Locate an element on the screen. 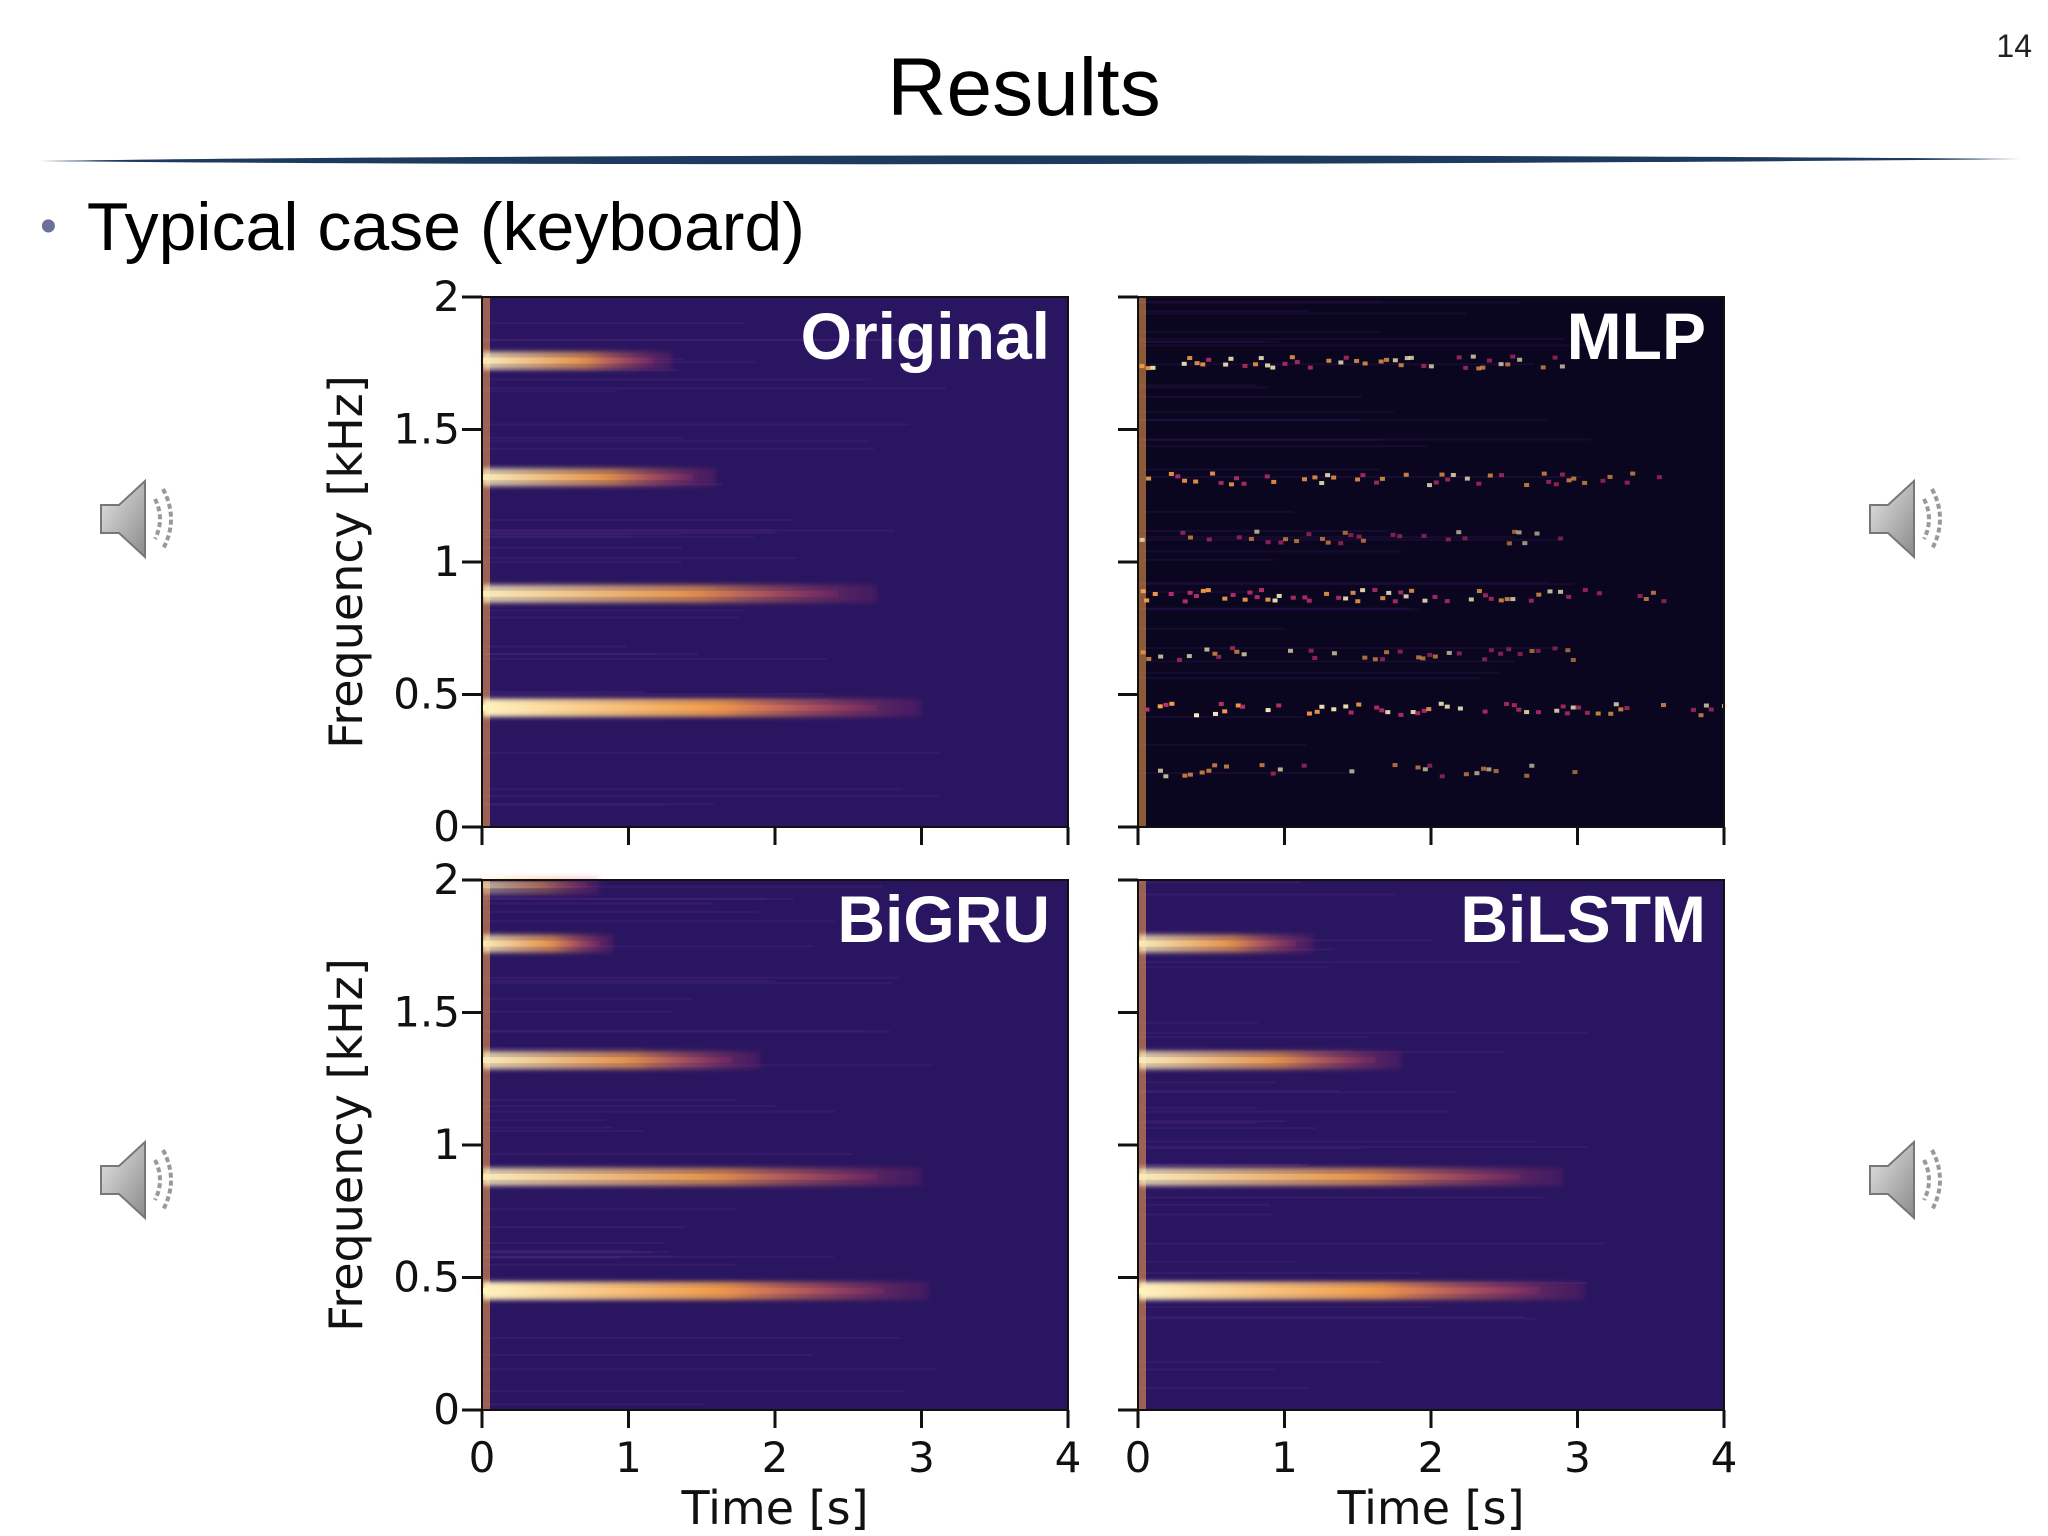 The height and width of the screenshot is (1536, 2048). audio-button-bilstm is located at coordinates (1910, 1180).